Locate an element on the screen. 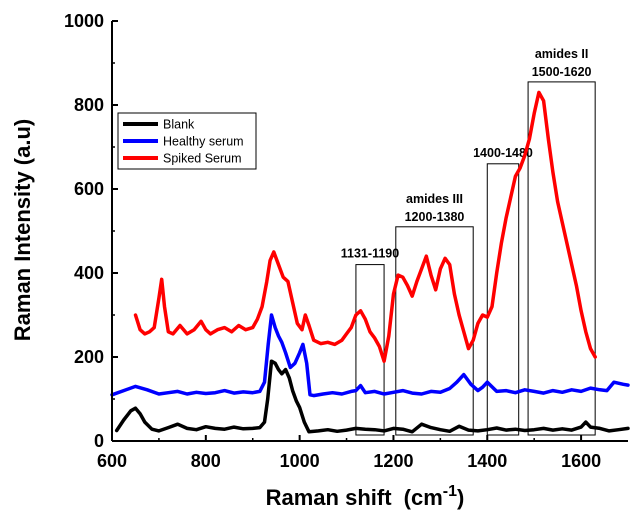 Image resolution: width=630 pixels, height=517 pixels. x-tick-label: 1000 is located at coordinates (300, 461).